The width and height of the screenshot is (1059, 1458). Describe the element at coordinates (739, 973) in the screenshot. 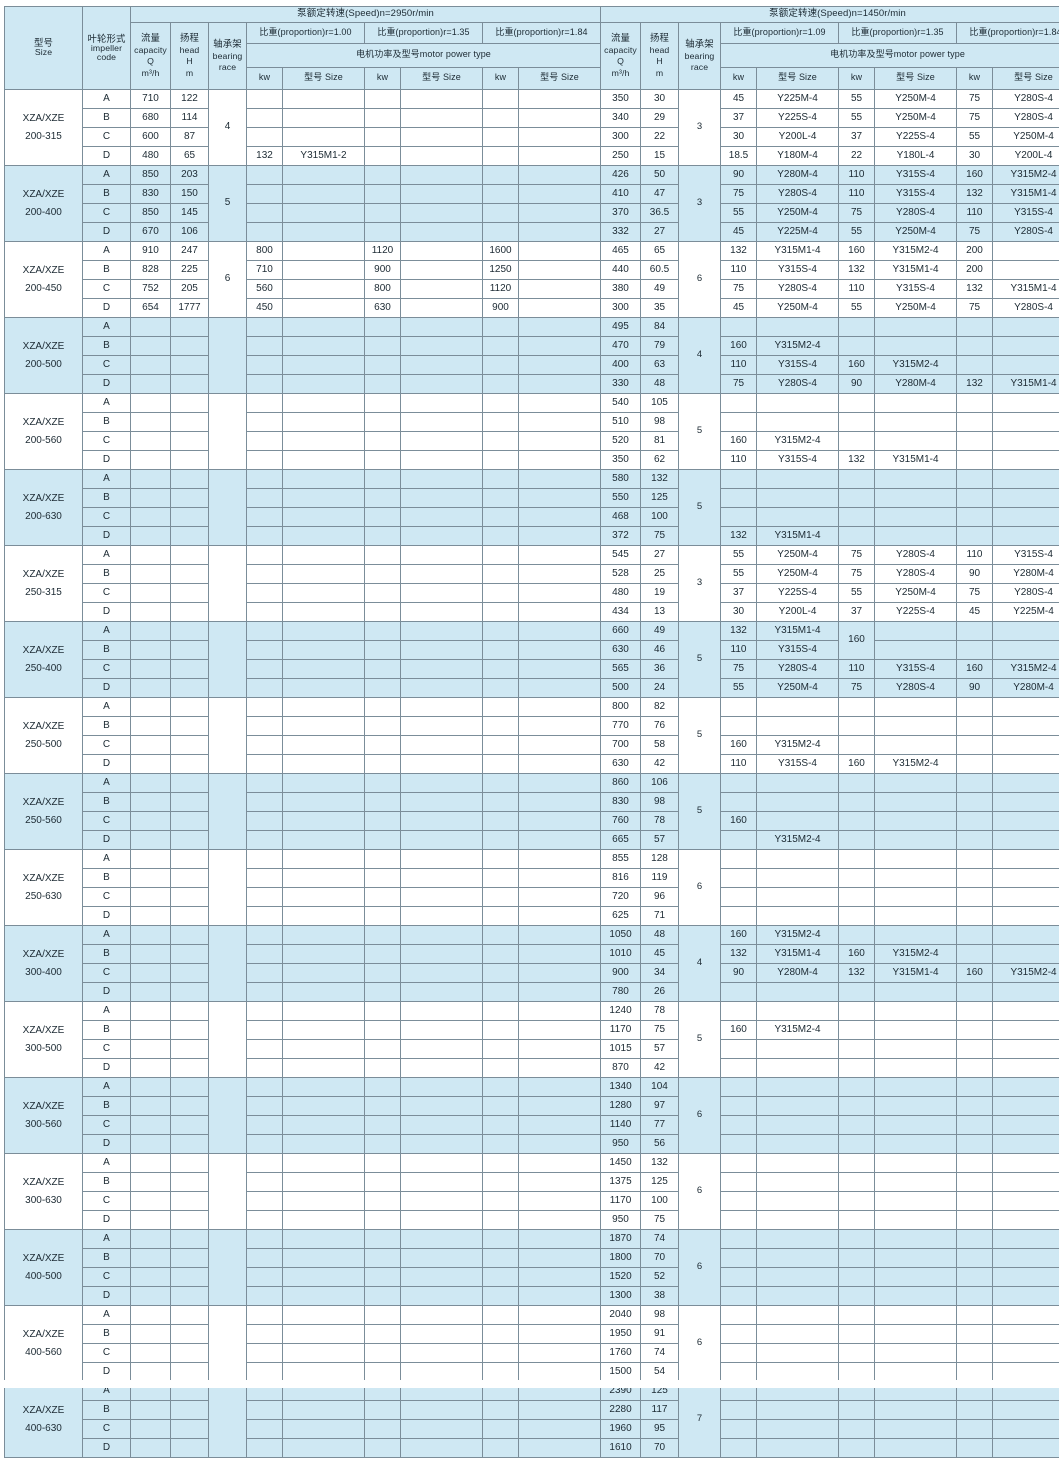

I see `kw-1450-r109-cell: 90` at that location.